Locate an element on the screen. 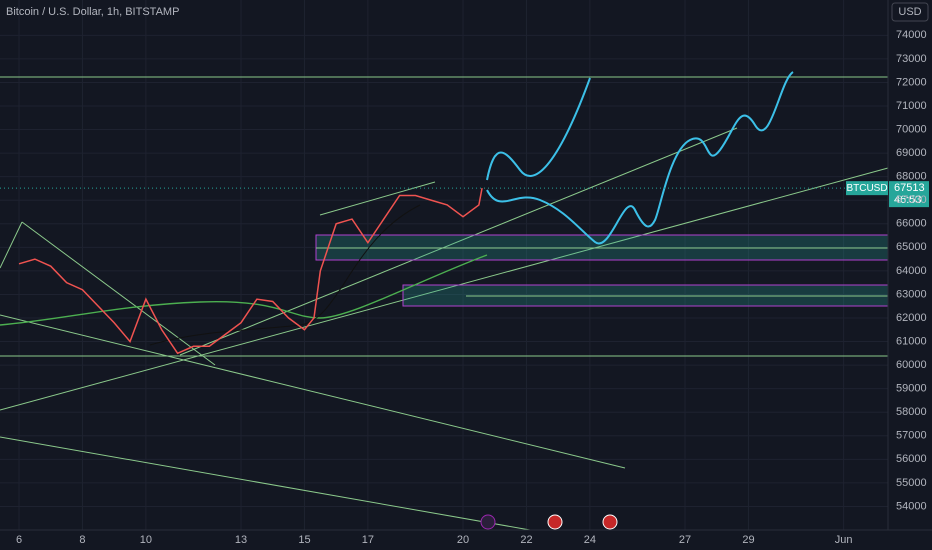 The image size is (932, 550). x-tick-label: 10 is located at coordinates (146, 540).